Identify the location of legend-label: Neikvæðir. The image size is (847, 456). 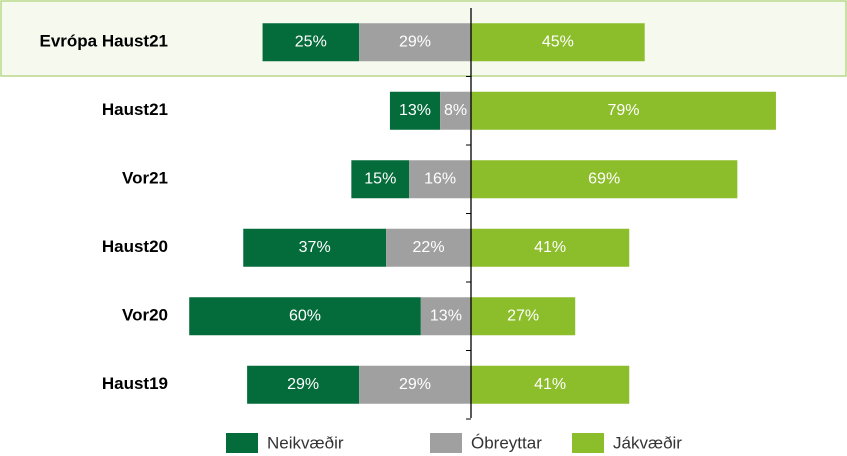
(305, 442).